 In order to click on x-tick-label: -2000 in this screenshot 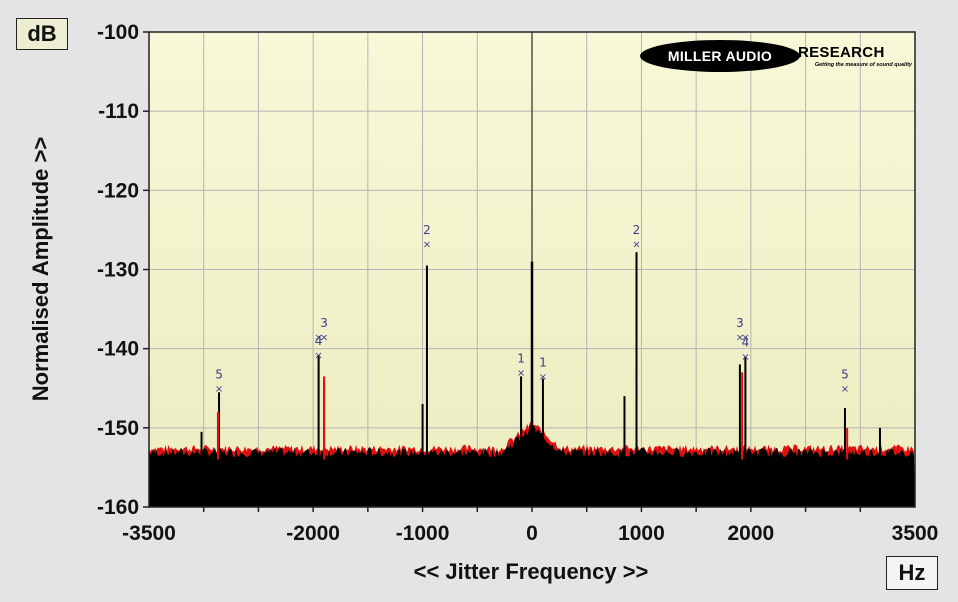, I will do `click(313, 533)`.